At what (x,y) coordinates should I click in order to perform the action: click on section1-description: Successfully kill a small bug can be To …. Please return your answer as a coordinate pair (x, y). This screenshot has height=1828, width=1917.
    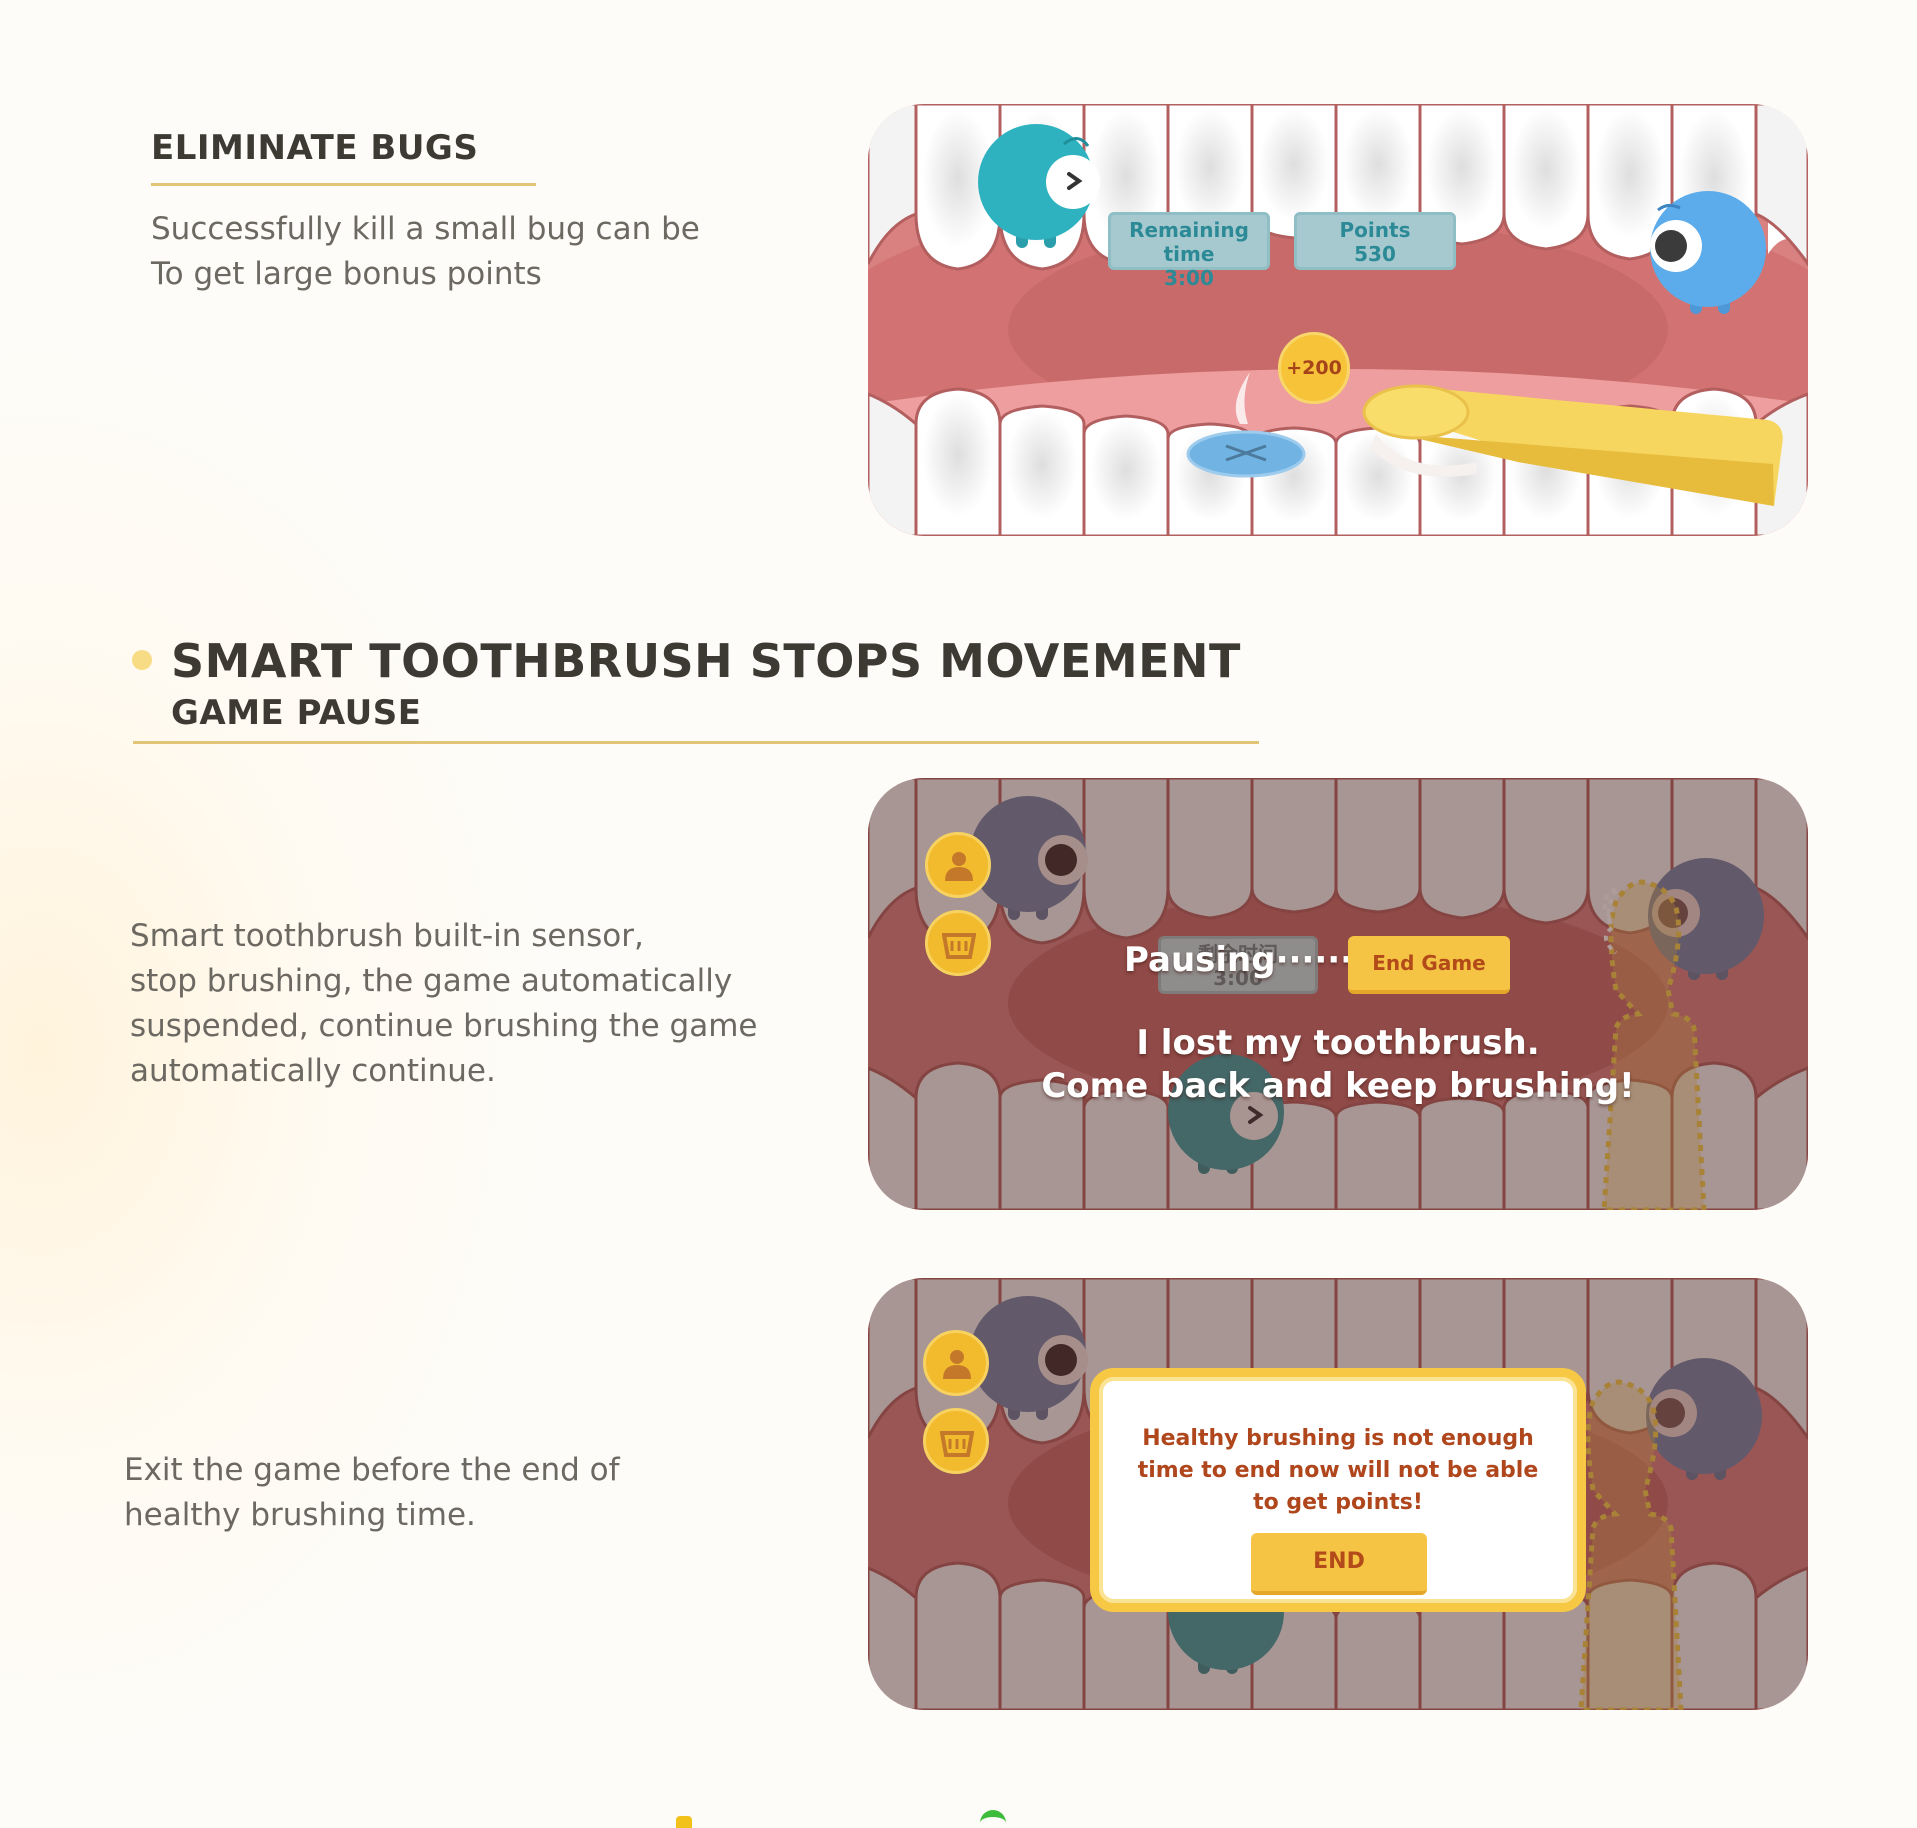
    Looking at the image, I should click on (425, 252).